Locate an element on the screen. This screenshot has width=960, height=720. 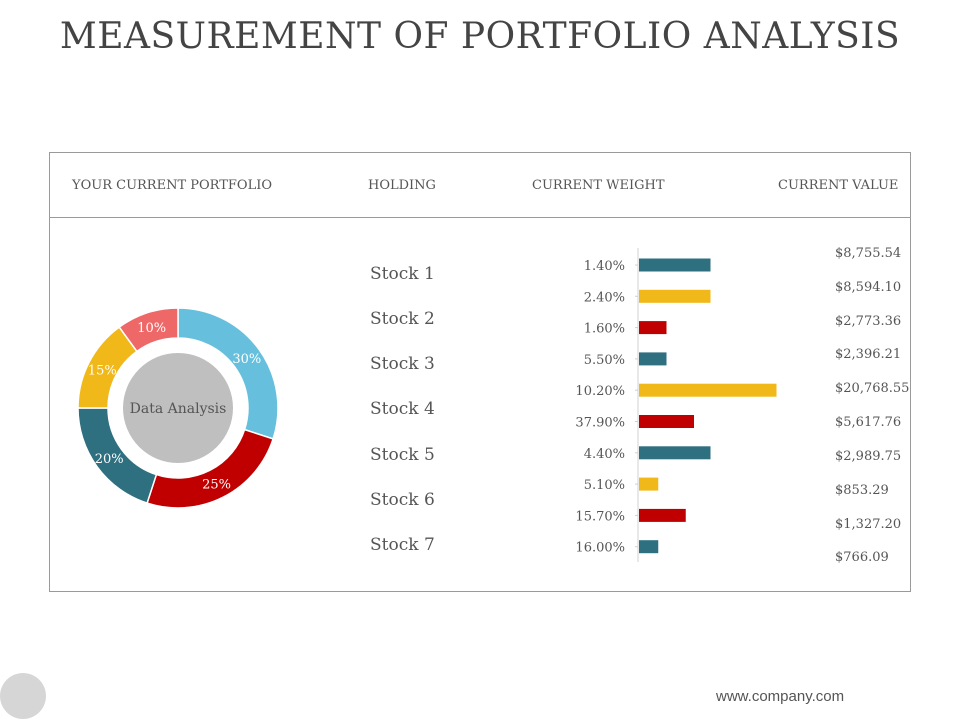
header-portfolio: YOUR CURRENT PORTFOLIO is located at coordinates (172, 185).